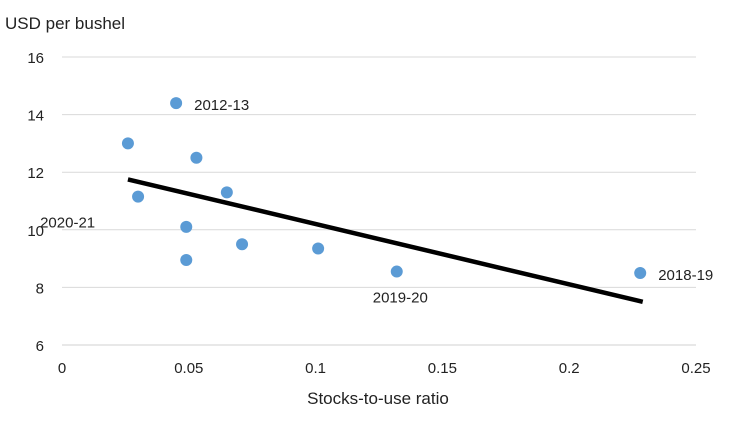 The width and height of the screenshot is (750, 422). I want to click on x-tick-label: 0.1, so click(315, 368).